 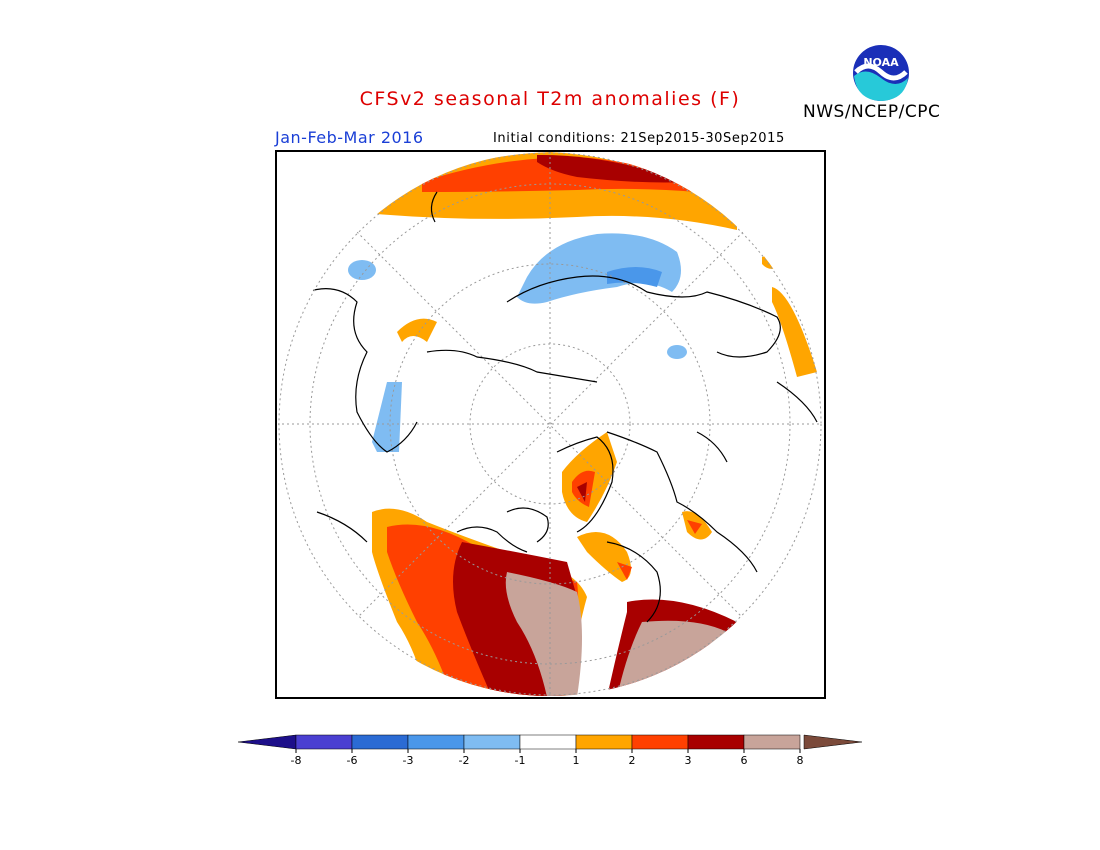 I want to click on agency-label: NWS/NCEP/CPC, so click(x=872, y=112).